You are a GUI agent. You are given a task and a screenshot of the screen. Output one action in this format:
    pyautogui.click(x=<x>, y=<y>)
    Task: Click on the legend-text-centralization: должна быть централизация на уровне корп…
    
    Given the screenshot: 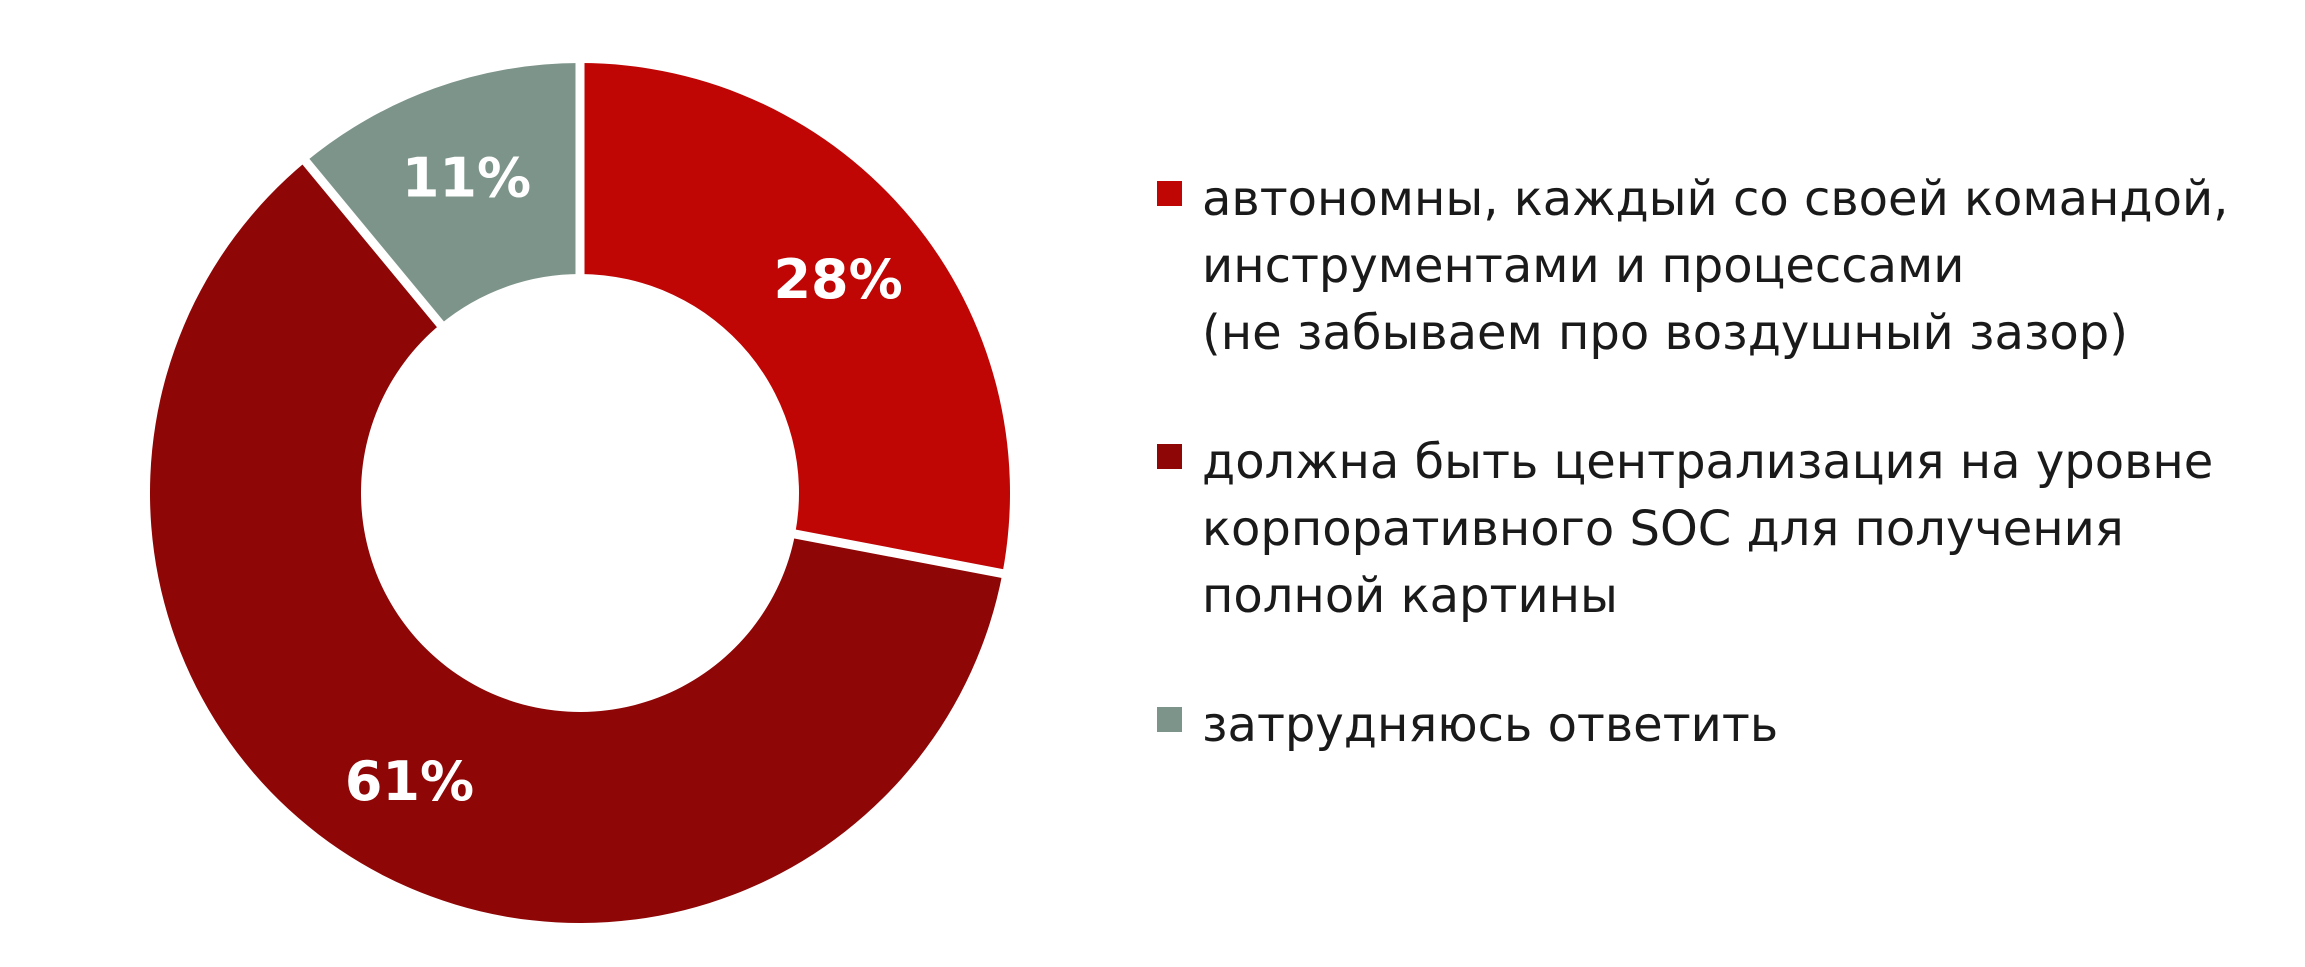 What is the action you would take?
    pyautogui.click(x=1707, y=529)
    